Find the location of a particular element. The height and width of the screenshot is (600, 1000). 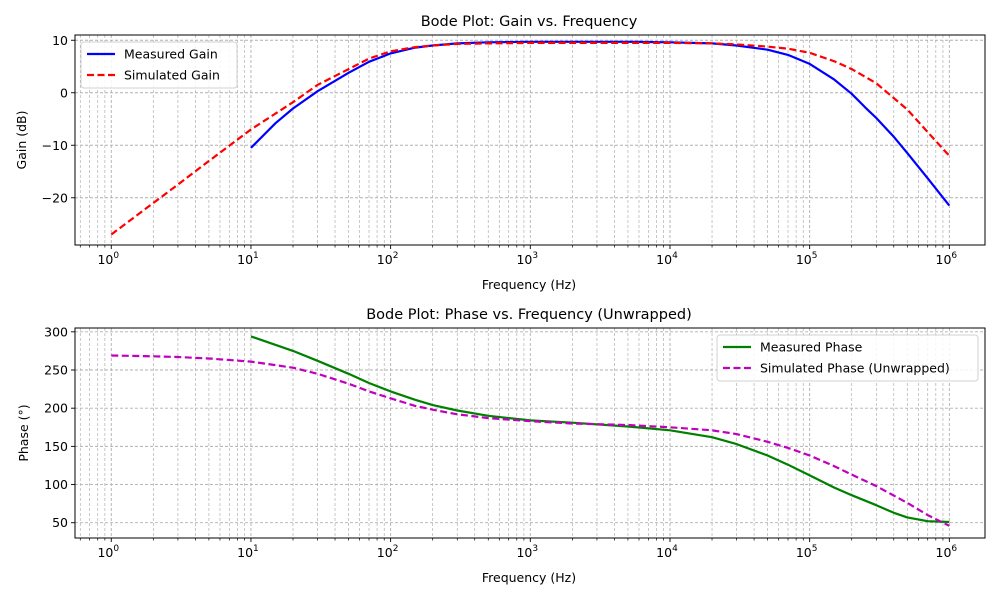

gain-y-tick-label: 0 is located at coordinates (64, 92).